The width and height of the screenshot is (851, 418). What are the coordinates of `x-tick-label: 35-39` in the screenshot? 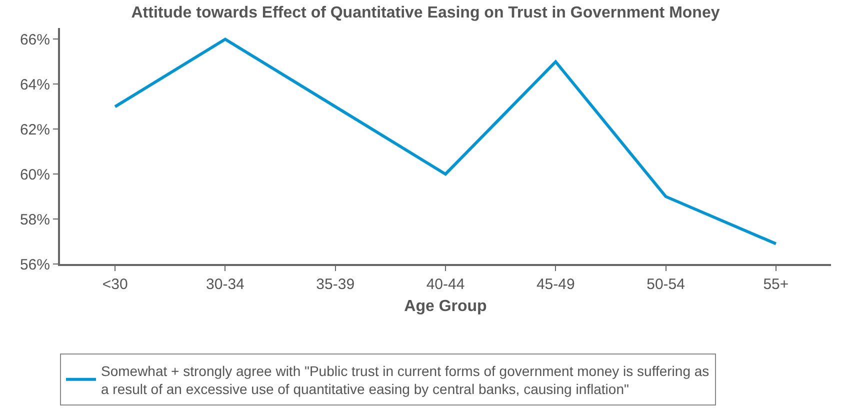 It's located at (335, 284).